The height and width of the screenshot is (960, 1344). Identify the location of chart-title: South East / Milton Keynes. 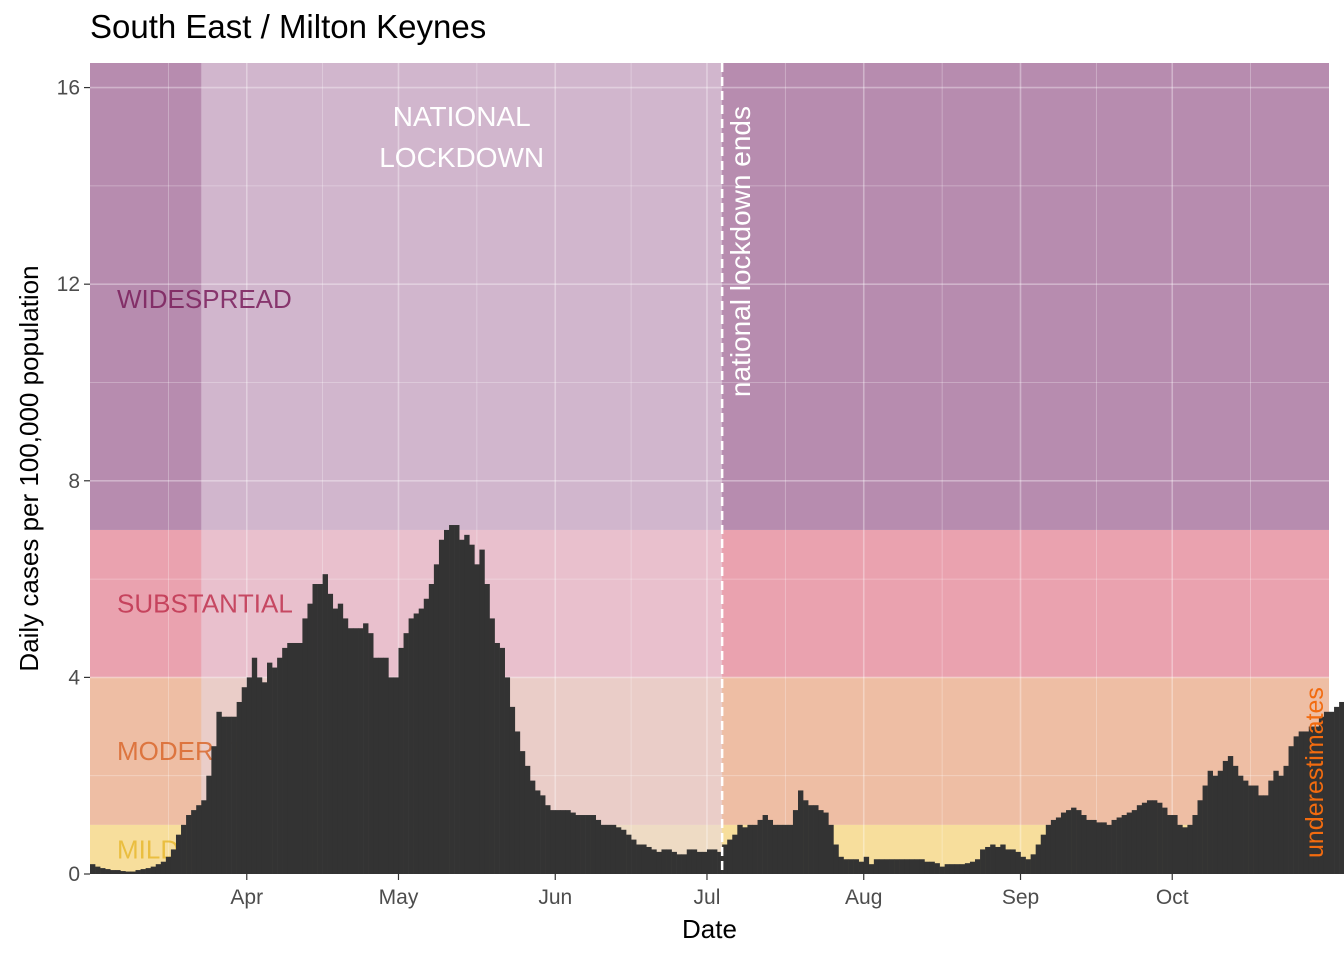
(288, 26).